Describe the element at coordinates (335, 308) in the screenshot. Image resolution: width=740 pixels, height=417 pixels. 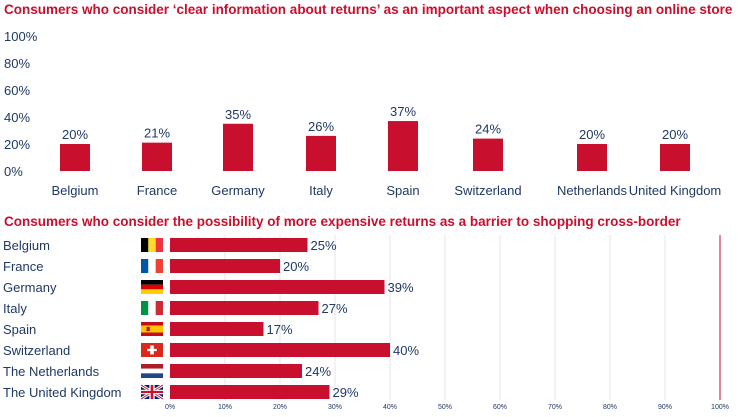
I see `data-label-italy: 27%` at that location.